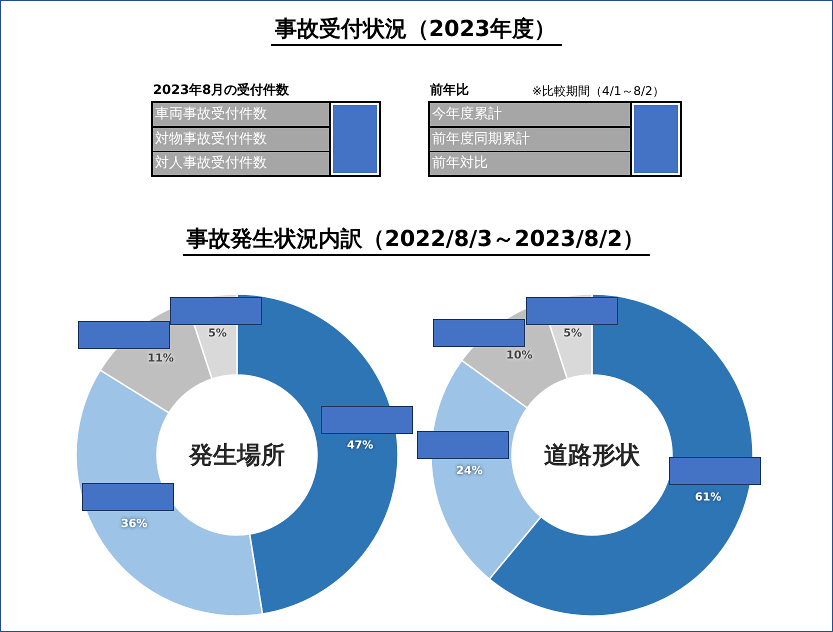 This screenshot has width=833, height=632. I want to click on data-label: 10%, so click(519, 355).